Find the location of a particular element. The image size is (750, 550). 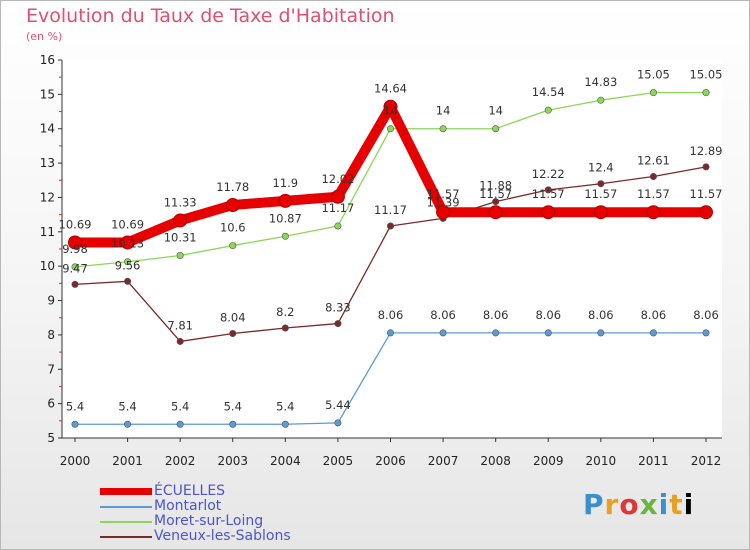

legend-label-moret-sur-loing: Moret-sur-Loing is located at coordinates (209, 521).